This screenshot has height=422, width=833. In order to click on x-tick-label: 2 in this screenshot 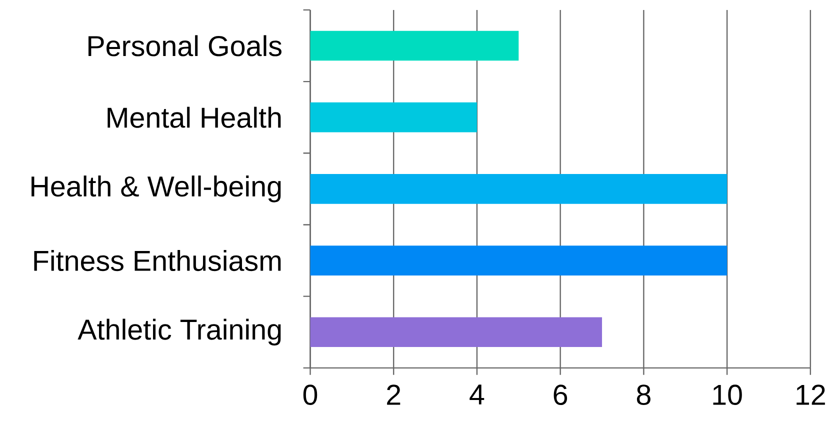, I will do `click(393, 394)`.